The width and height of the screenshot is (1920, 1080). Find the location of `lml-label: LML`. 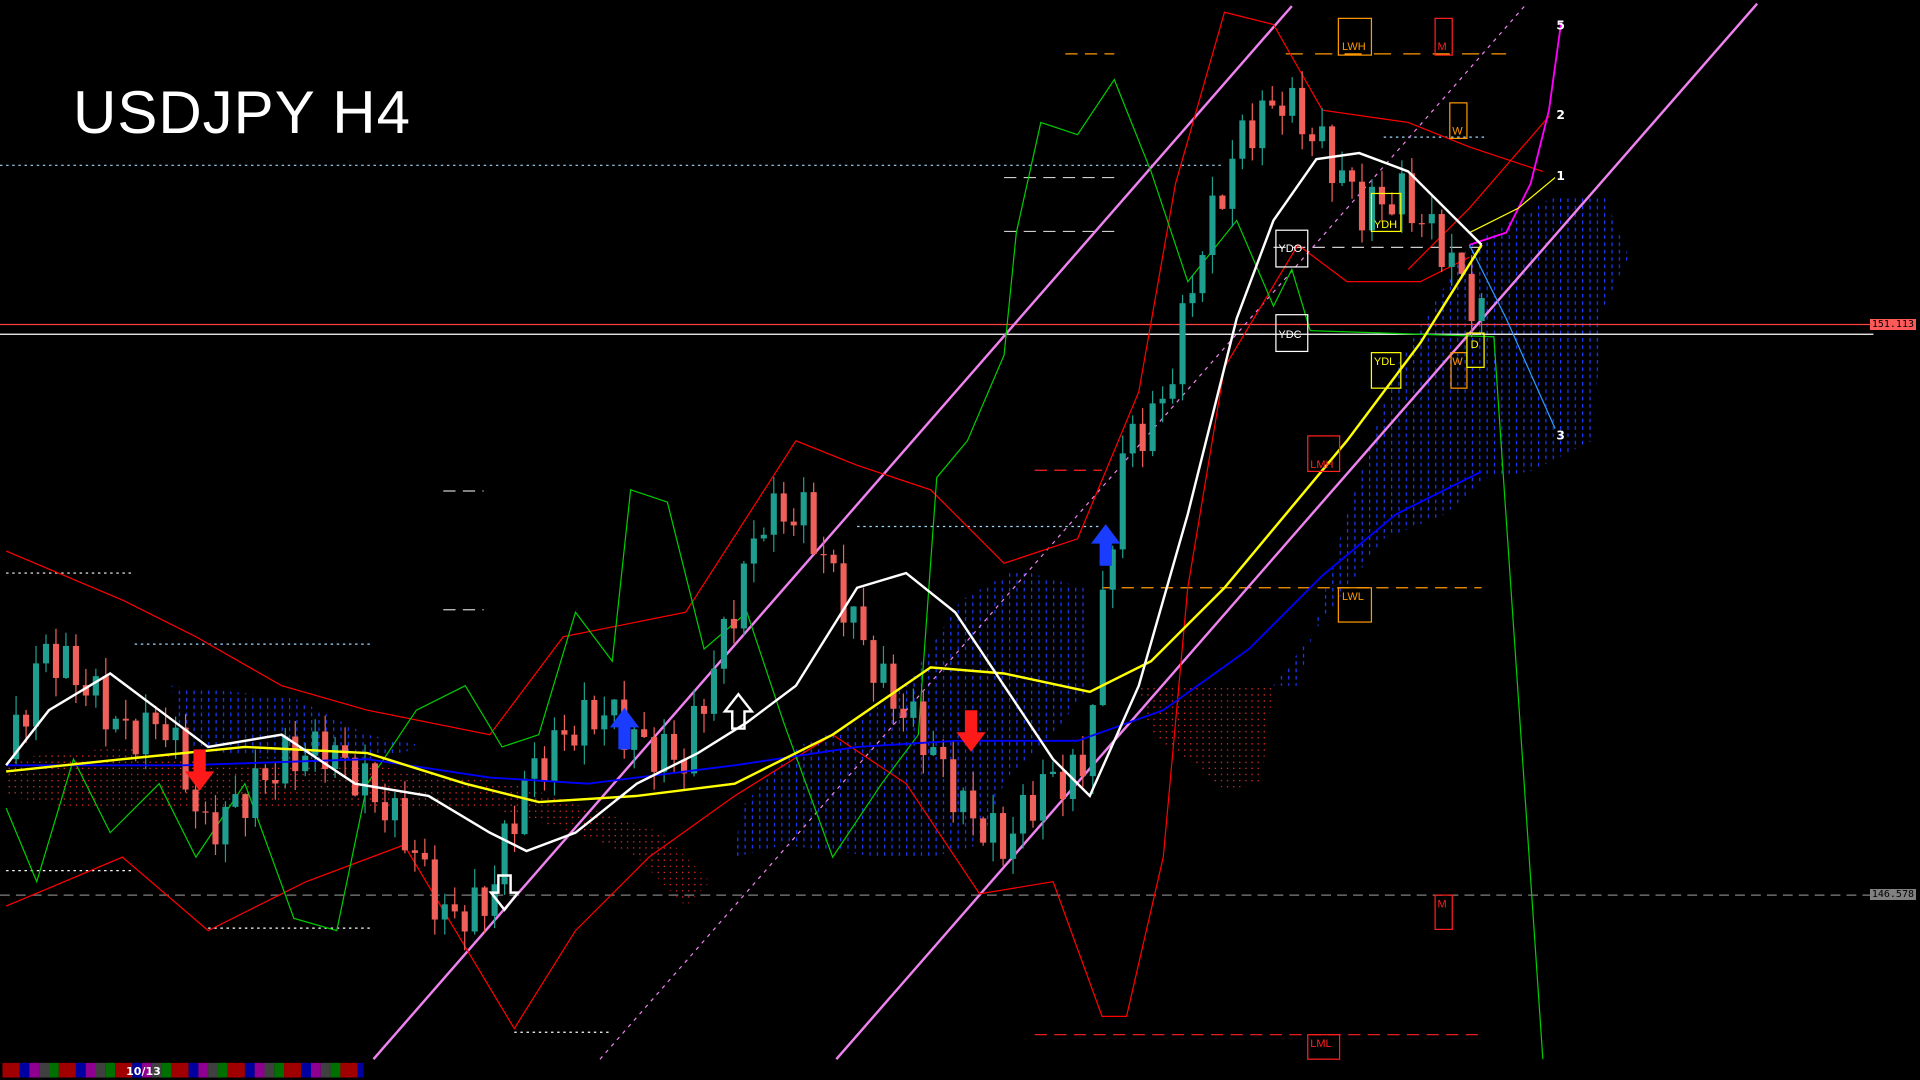

lml-label: LML is located at coordinates (1320, 1044).